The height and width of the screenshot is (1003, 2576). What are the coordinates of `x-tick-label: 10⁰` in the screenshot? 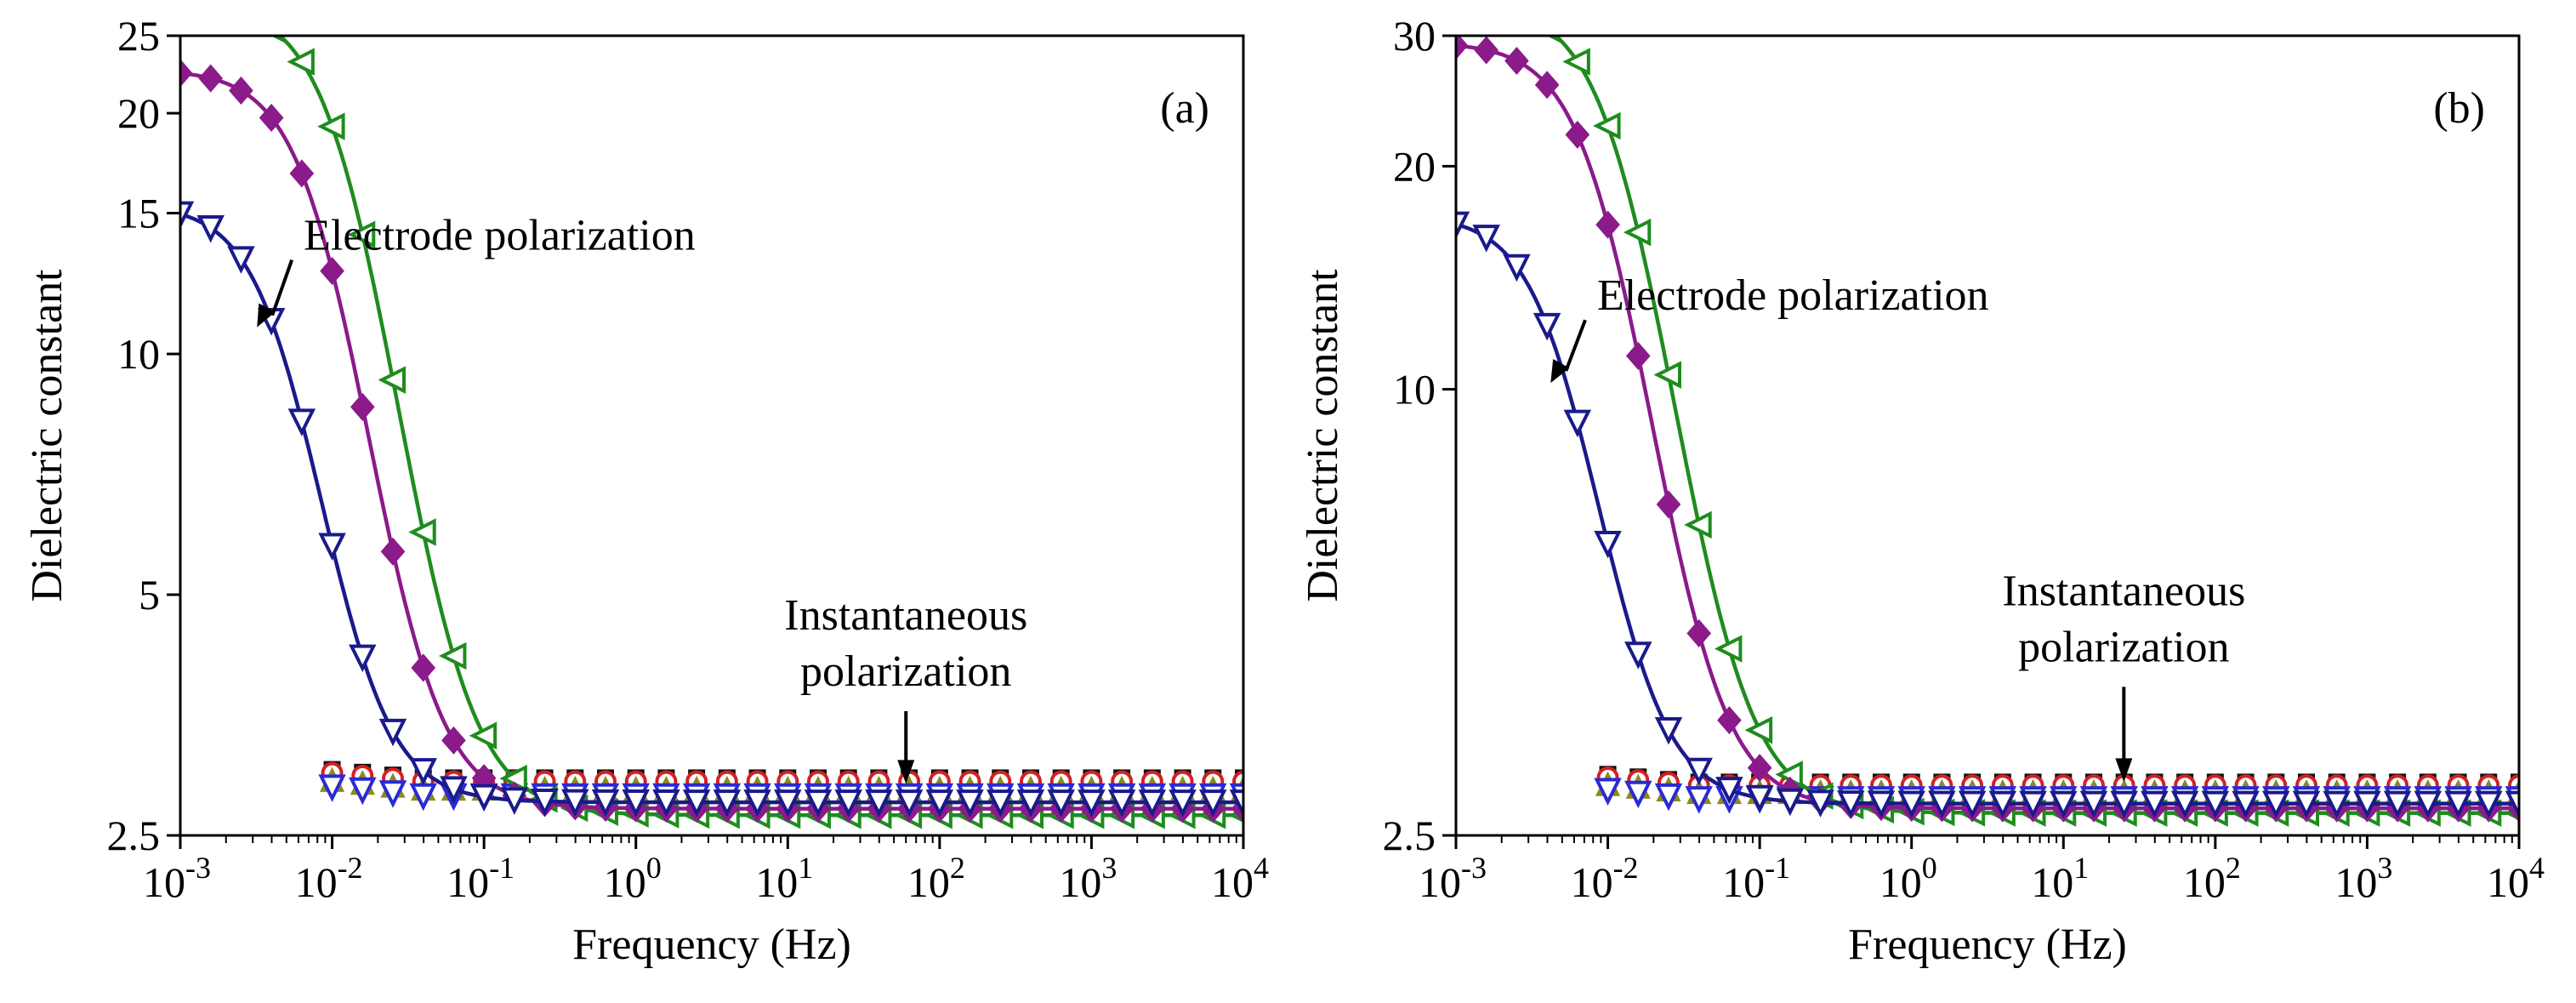 It's located at (1908, 878).